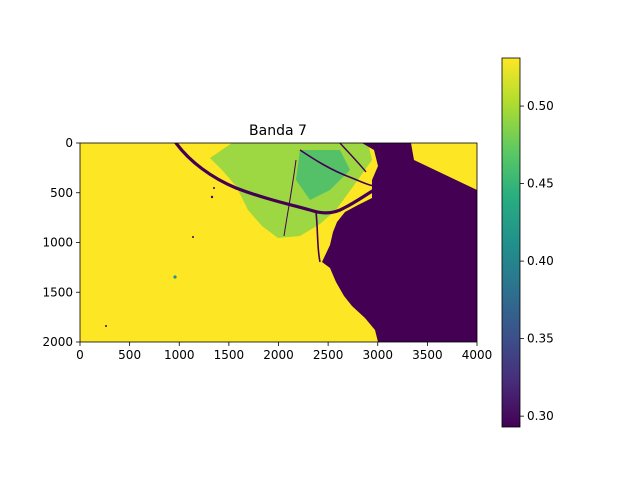  Describe the element at coordinates (540, 184) in the screenshot. I see `colorbar-tick-label: 0.45` at that location.